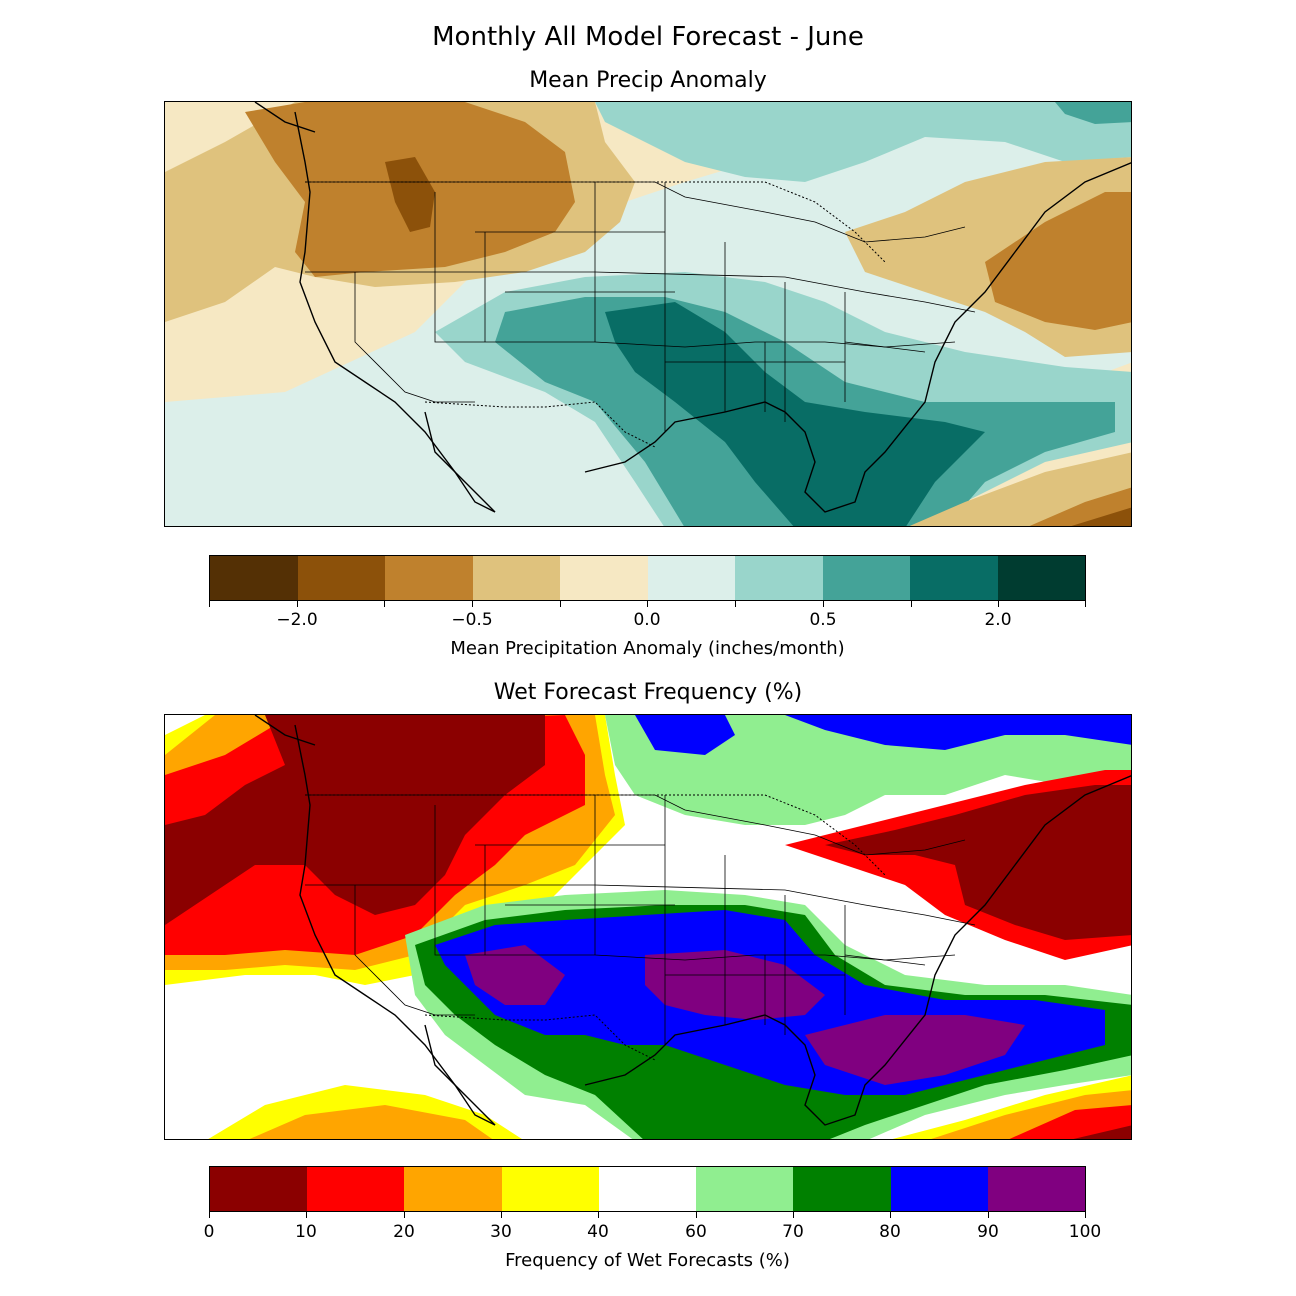  I want to click on wet-region-blue-north, so click(883, 735).